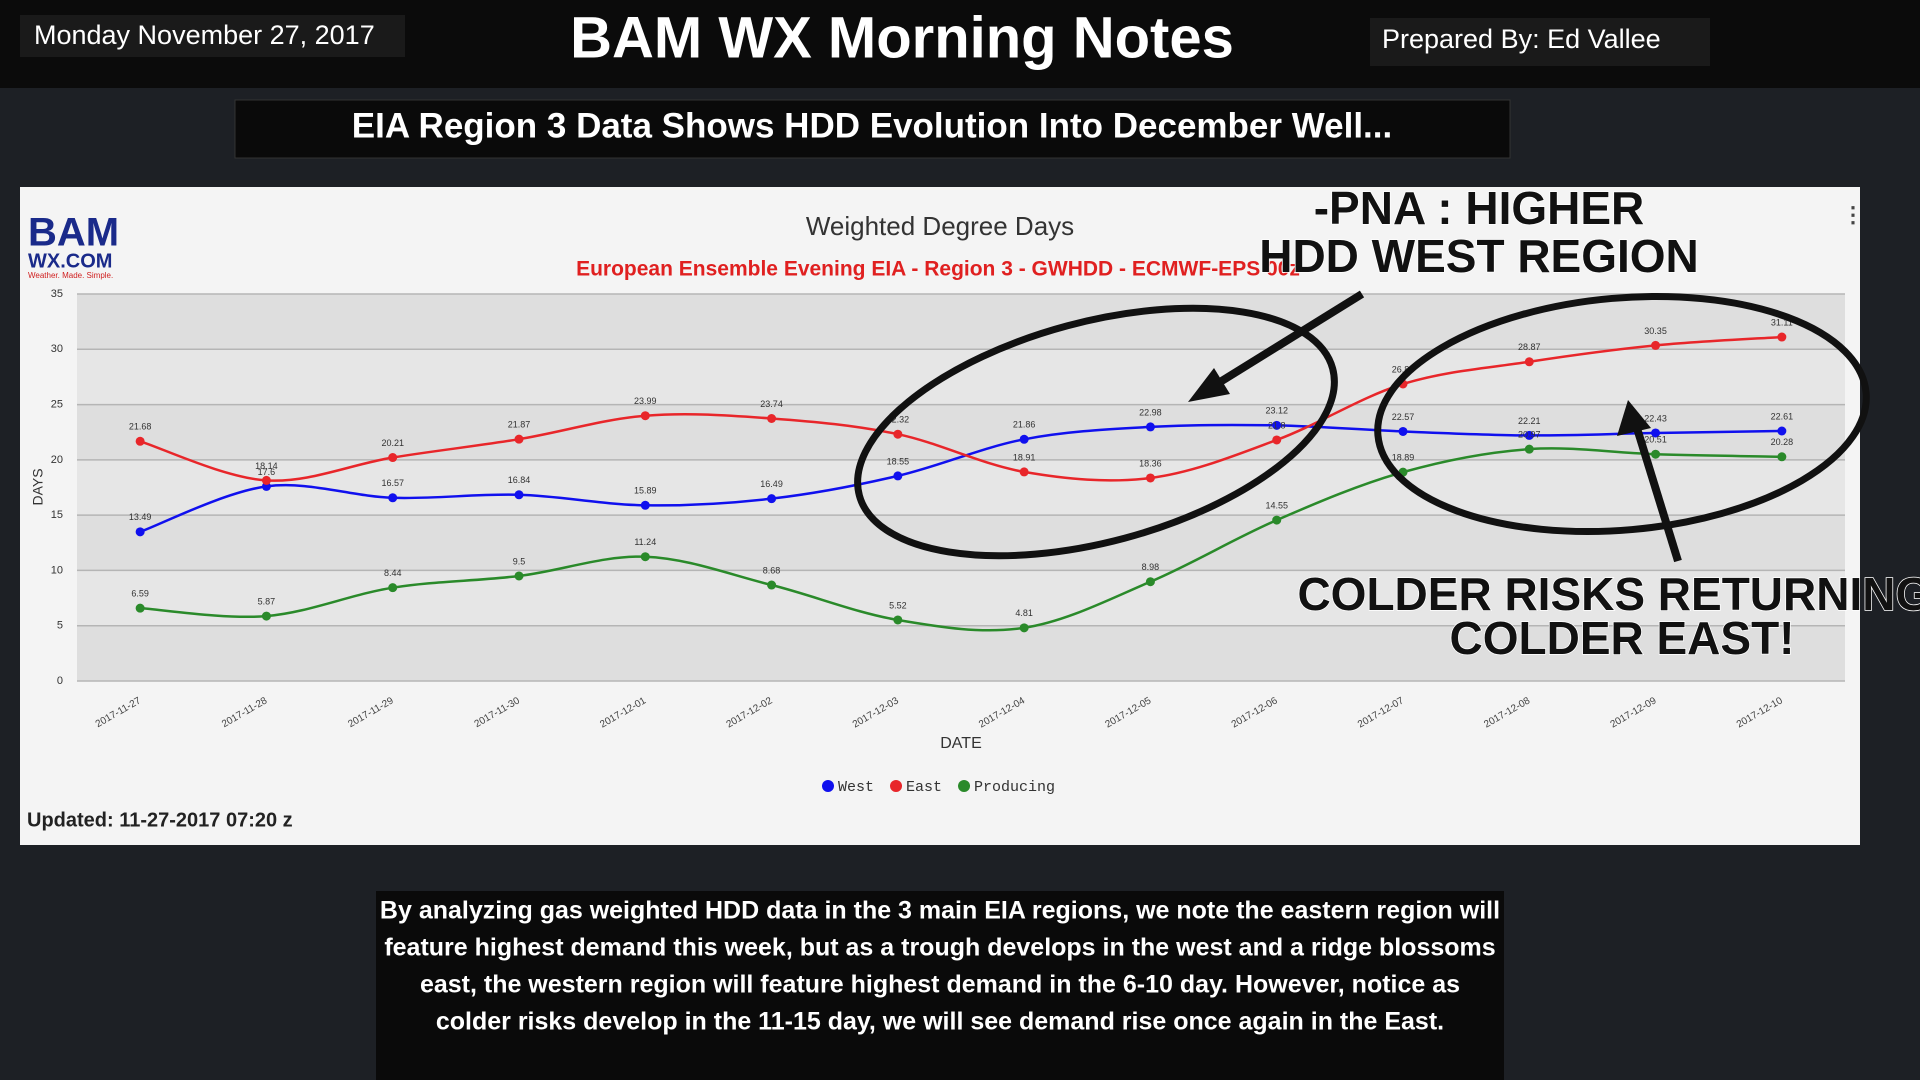 The height and width of the screenshot is (1080, 1920). Describe the element at coordinates (771, 484) in the screenshot. I see `data-label: 16.49` at that location.